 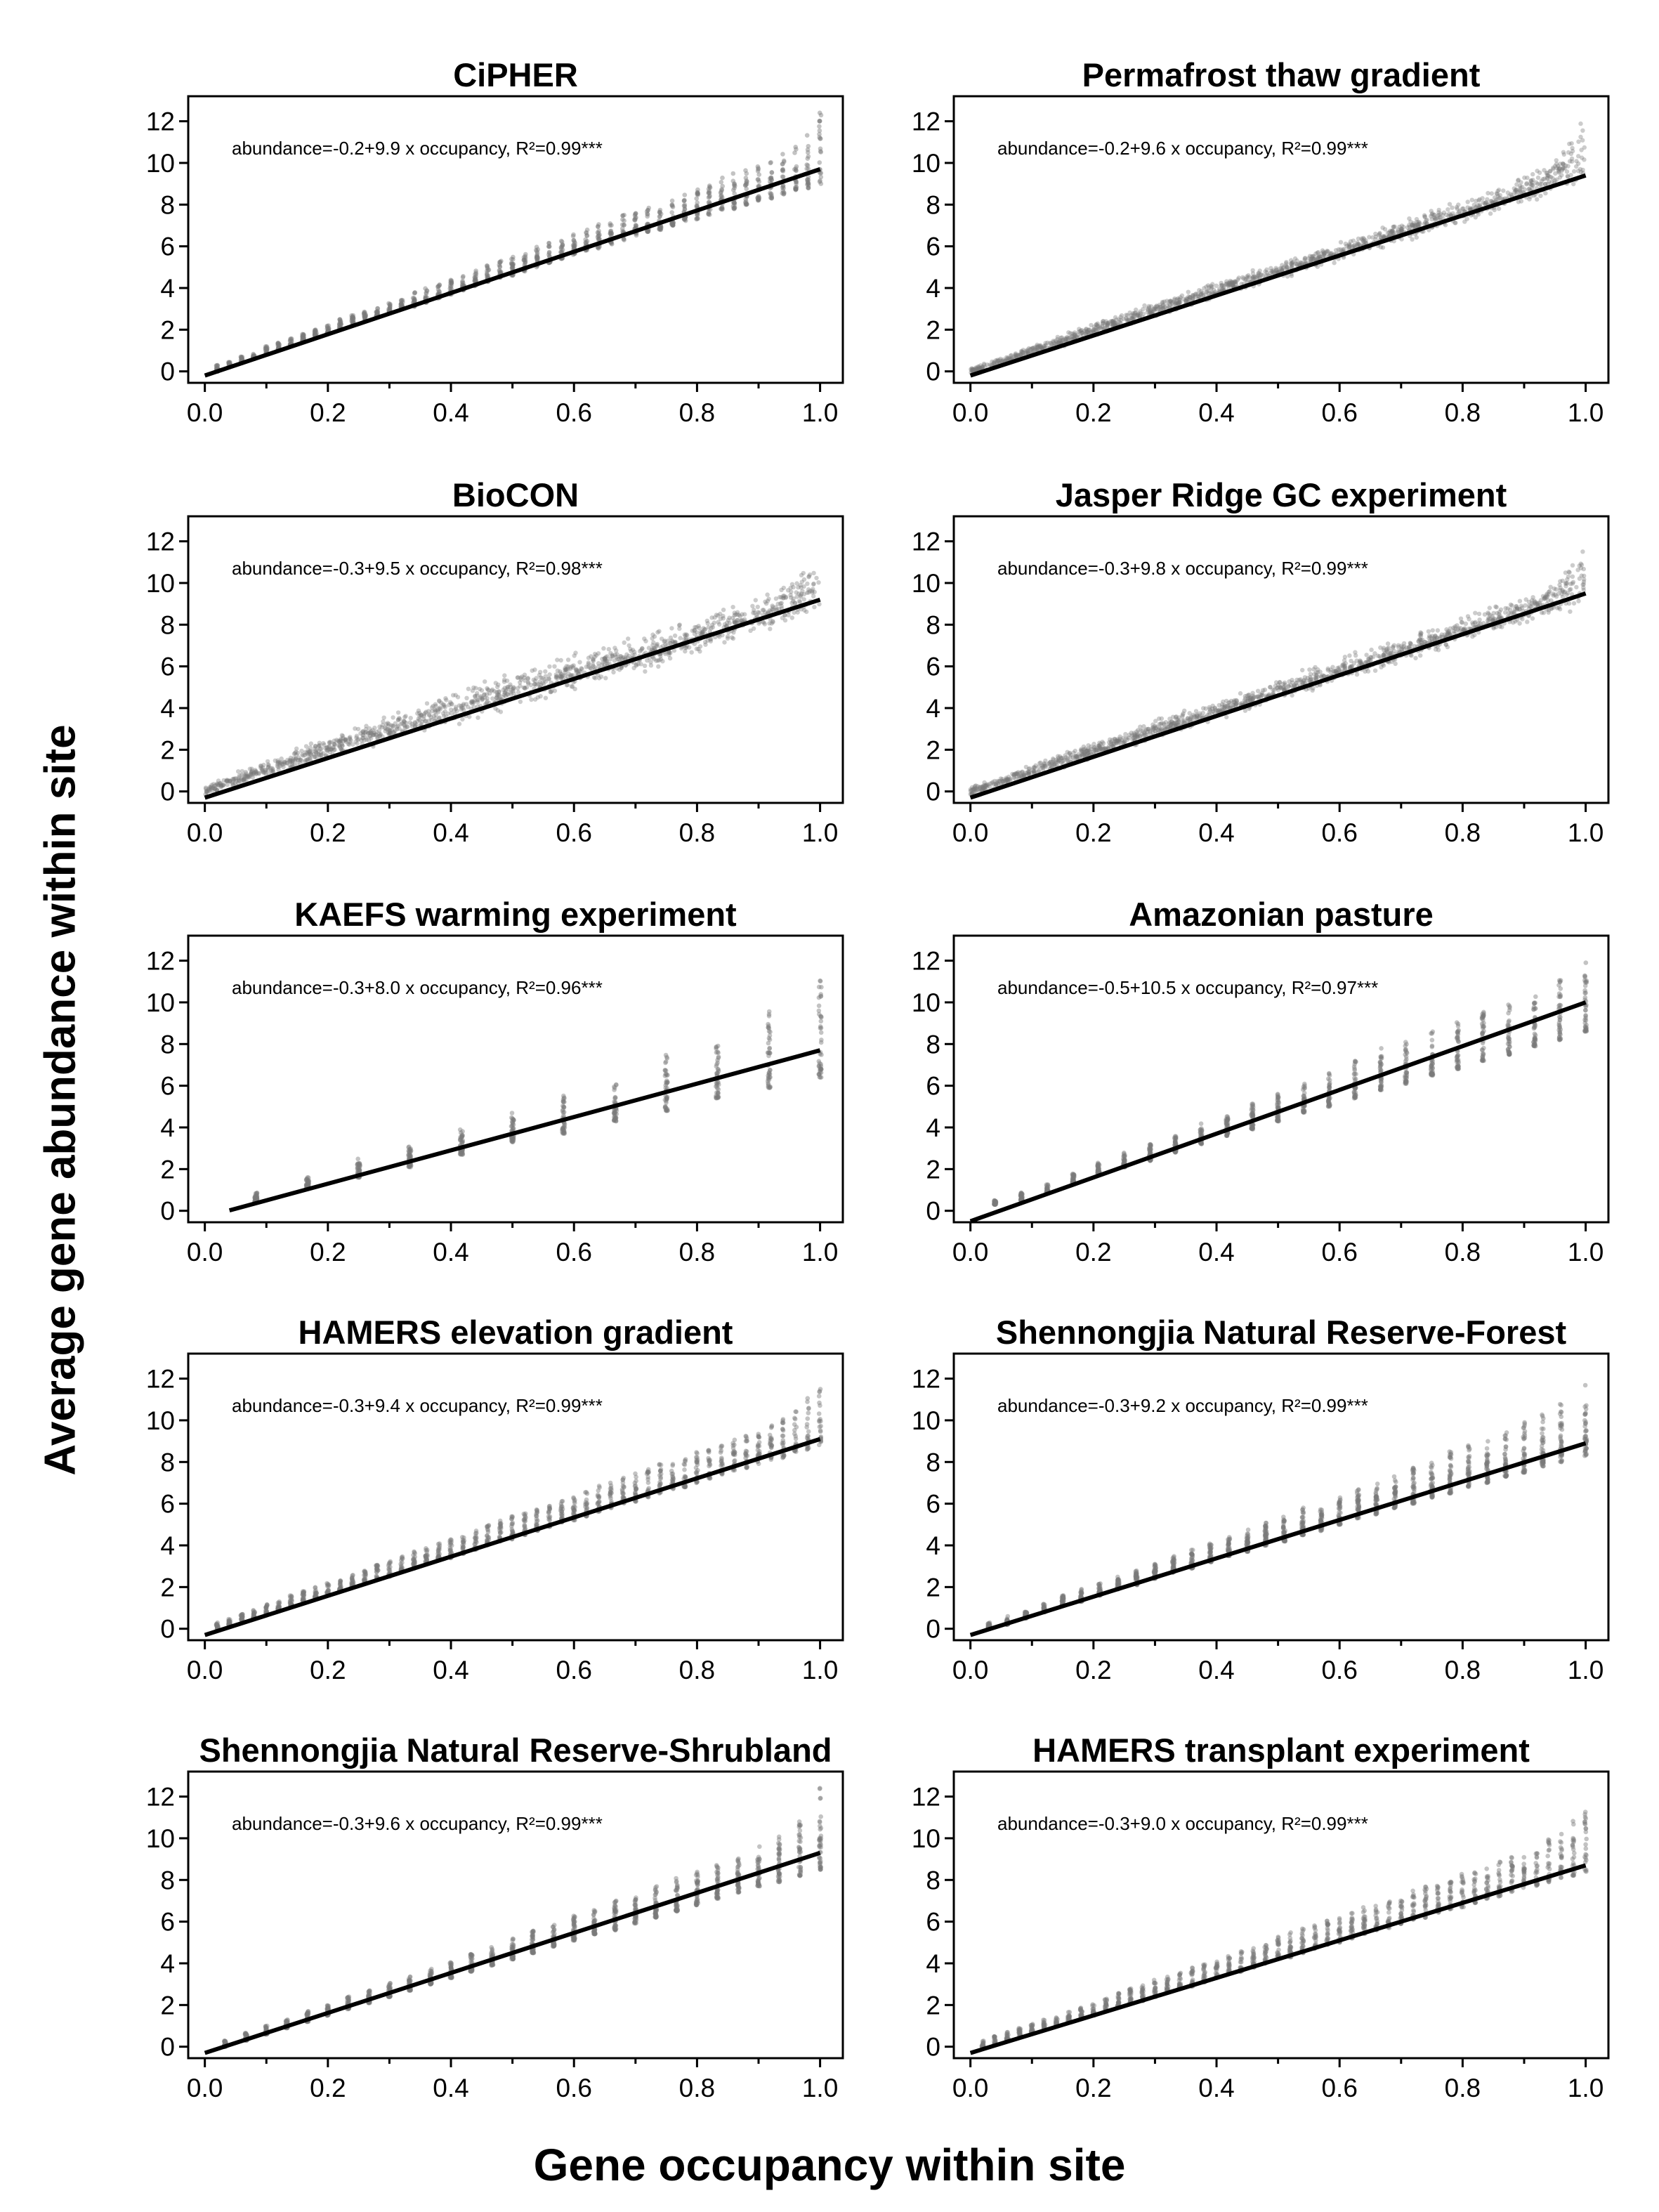 What do you see at coordinates (573, 412) in the screenshot?
I see `x-tick-label: 0.6` at bounding box center [573, 412].